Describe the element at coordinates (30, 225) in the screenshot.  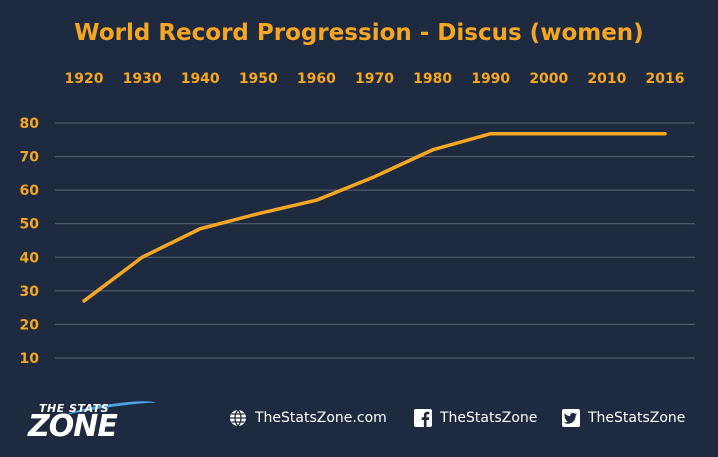
I see `y-tick-label: 50` at that location.